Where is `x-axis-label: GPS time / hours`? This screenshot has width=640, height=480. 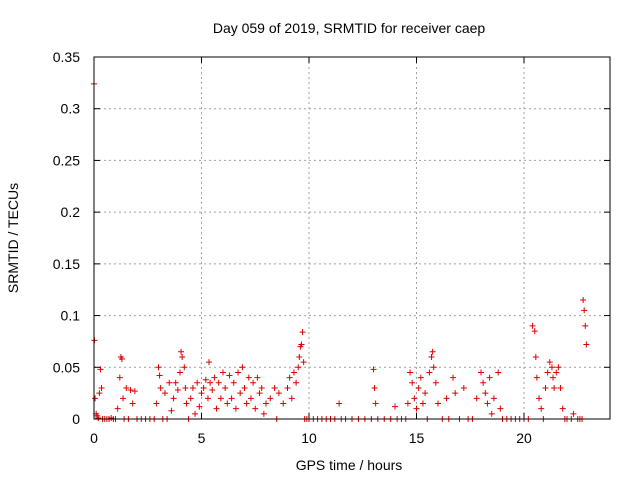 x-axis-label: GPS time / hours is located at coordinates (349, 465).